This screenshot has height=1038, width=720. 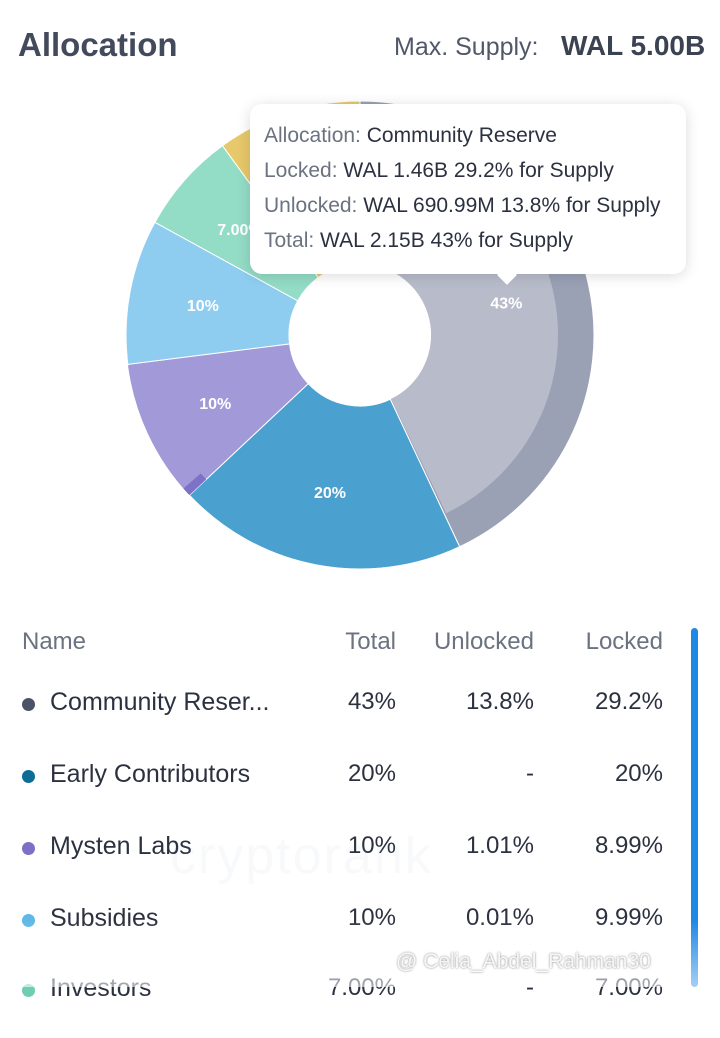 I want to click on tooltip-unlocked: Unlocked: WAL 690.99M 13.8% for Supply, so click(x=462, y=206).